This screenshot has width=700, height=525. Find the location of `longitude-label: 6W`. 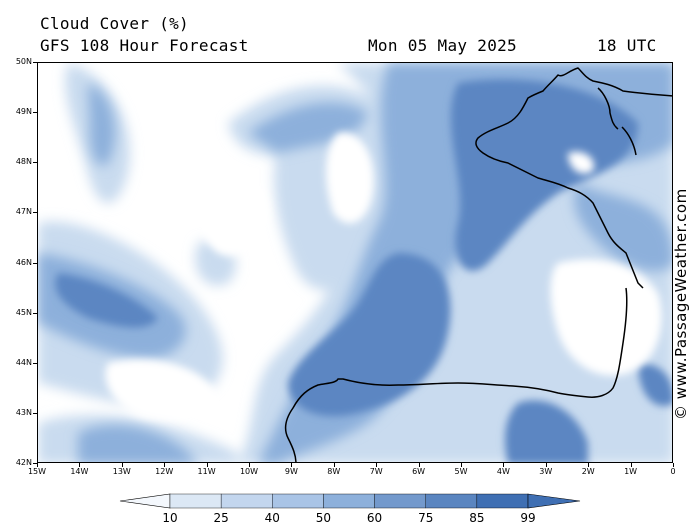

longitude-label: 6W is located at coordinates (419, 471).